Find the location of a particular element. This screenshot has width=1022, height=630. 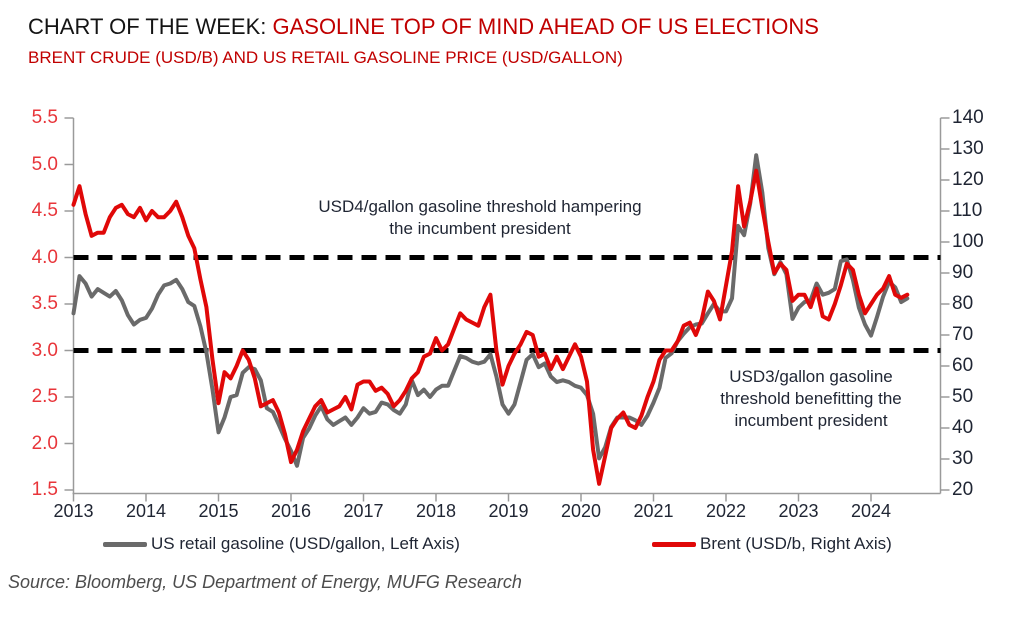

legend-item-brent: Brent (USD/b, Right Axis) is located at coordinates (772, 544).